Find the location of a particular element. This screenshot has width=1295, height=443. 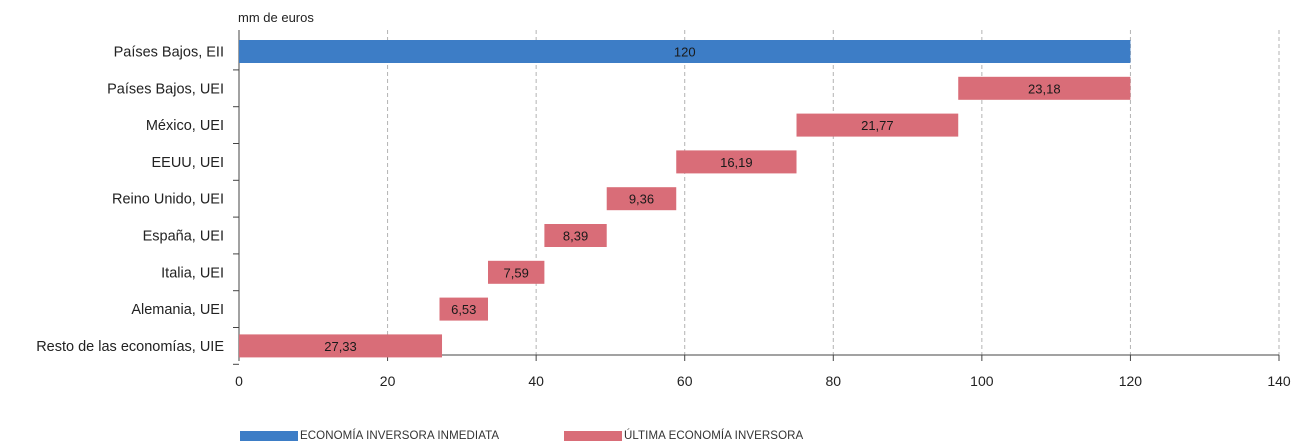

legend-item-immediate: ECONOMÍA INVERSORA INMEDIATA is located at coordinates (369, 436).